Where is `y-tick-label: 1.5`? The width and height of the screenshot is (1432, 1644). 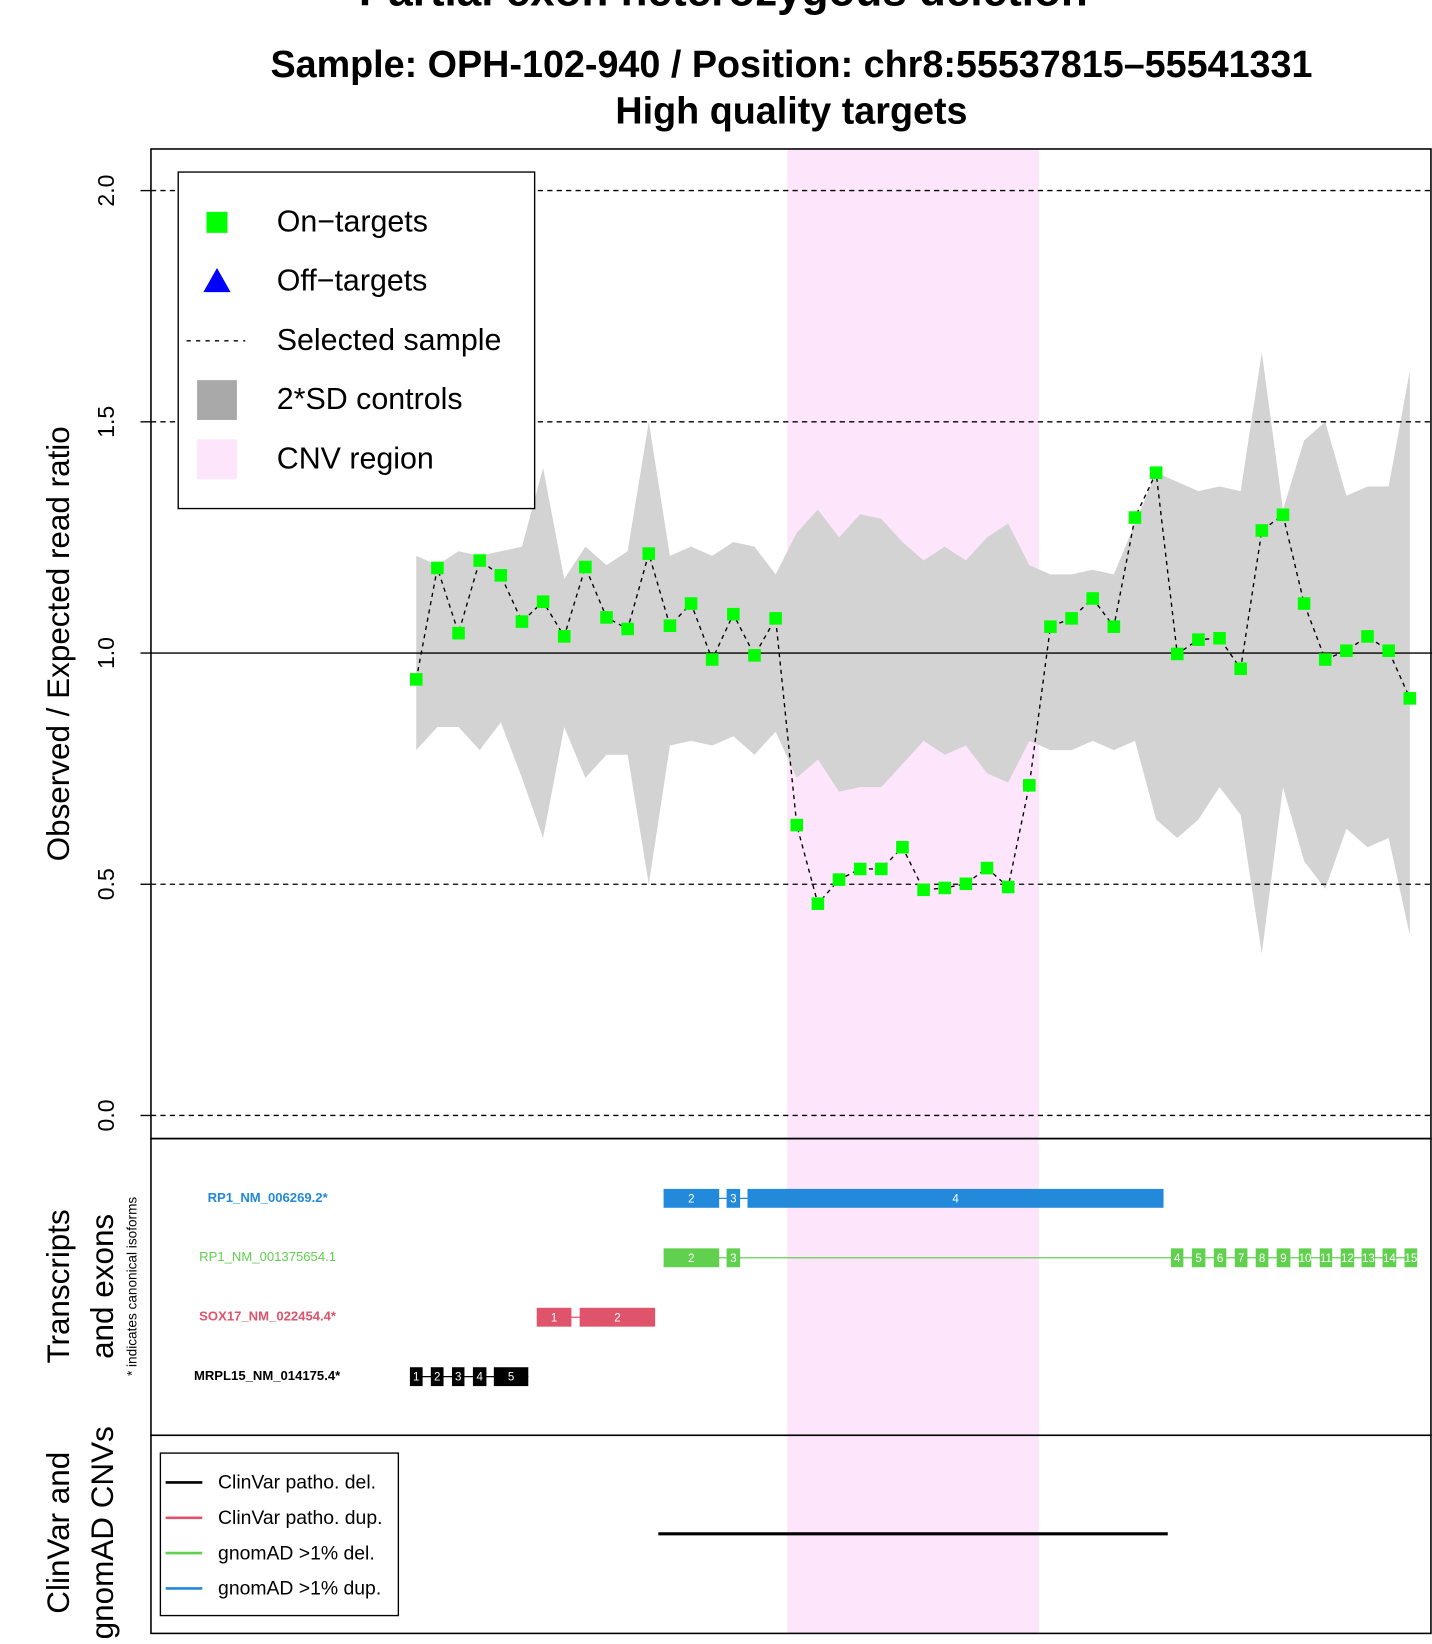
y-tick-label: 1.5 is located at coordinates (106, 422).